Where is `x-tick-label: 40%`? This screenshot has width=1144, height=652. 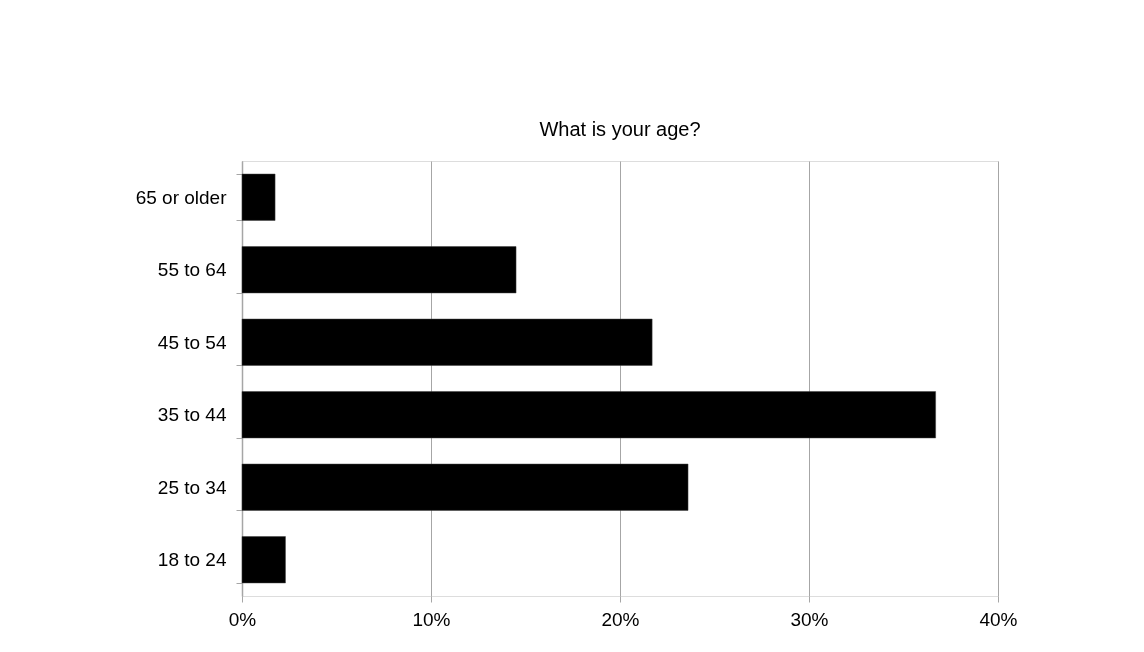 x-tick-label: 40% is located at coordinates (998, 619).